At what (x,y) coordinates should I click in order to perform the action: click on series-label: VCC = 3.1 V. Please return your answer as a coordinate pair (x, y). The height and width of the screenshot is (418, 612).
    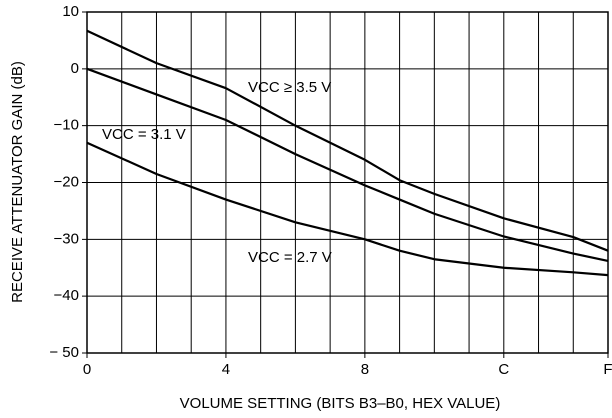
    Looking at the image, I should click on (144, 134).